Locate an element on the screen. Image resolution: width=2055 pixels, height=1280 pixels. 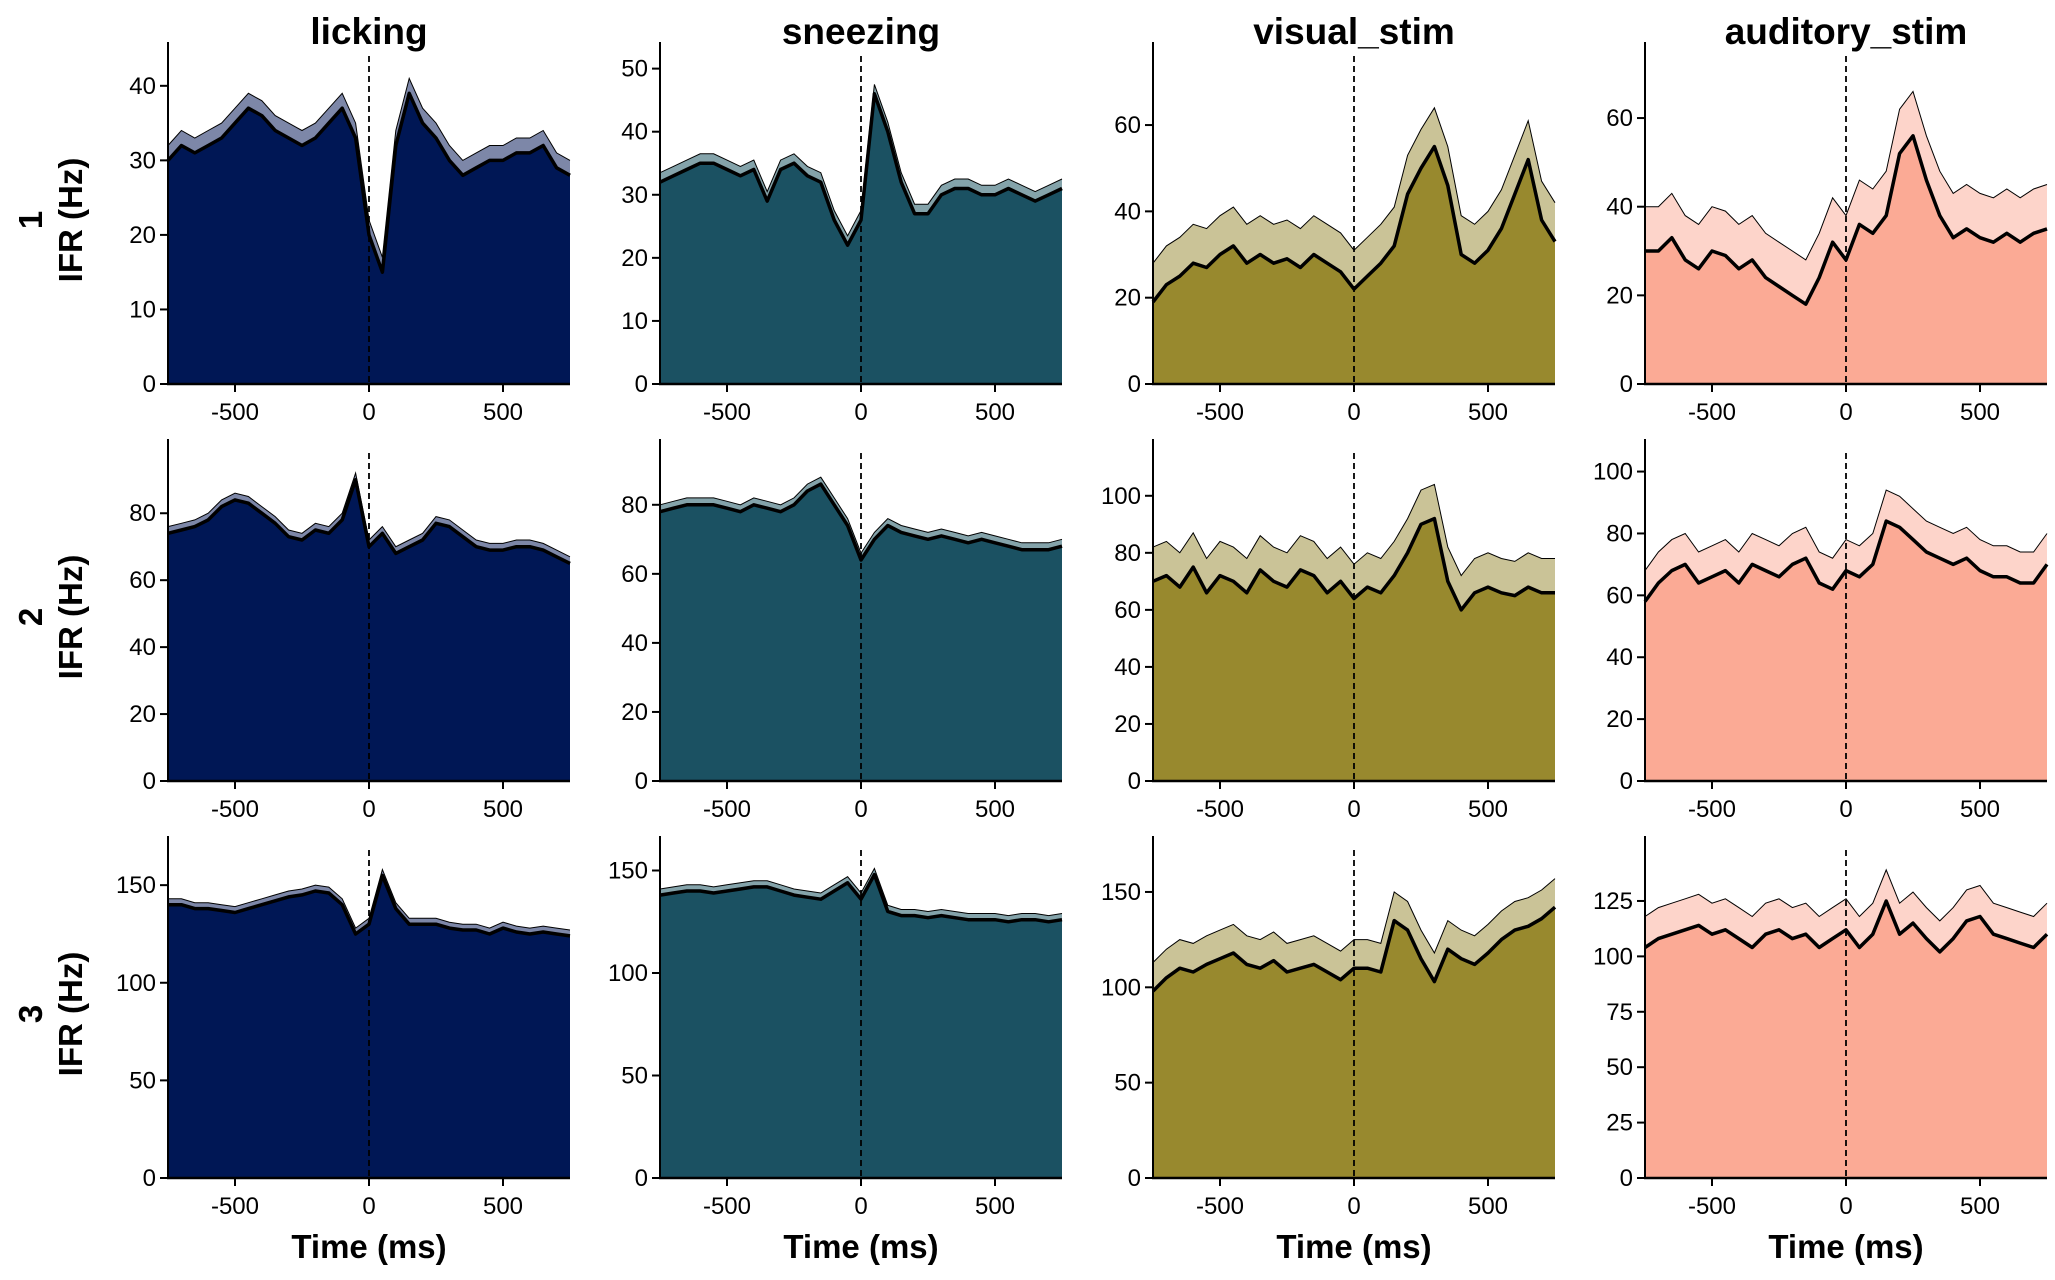
panel-licking-row-2: 0 20 40 60 80 -500 0 500 is located at coordinates (350, 631).